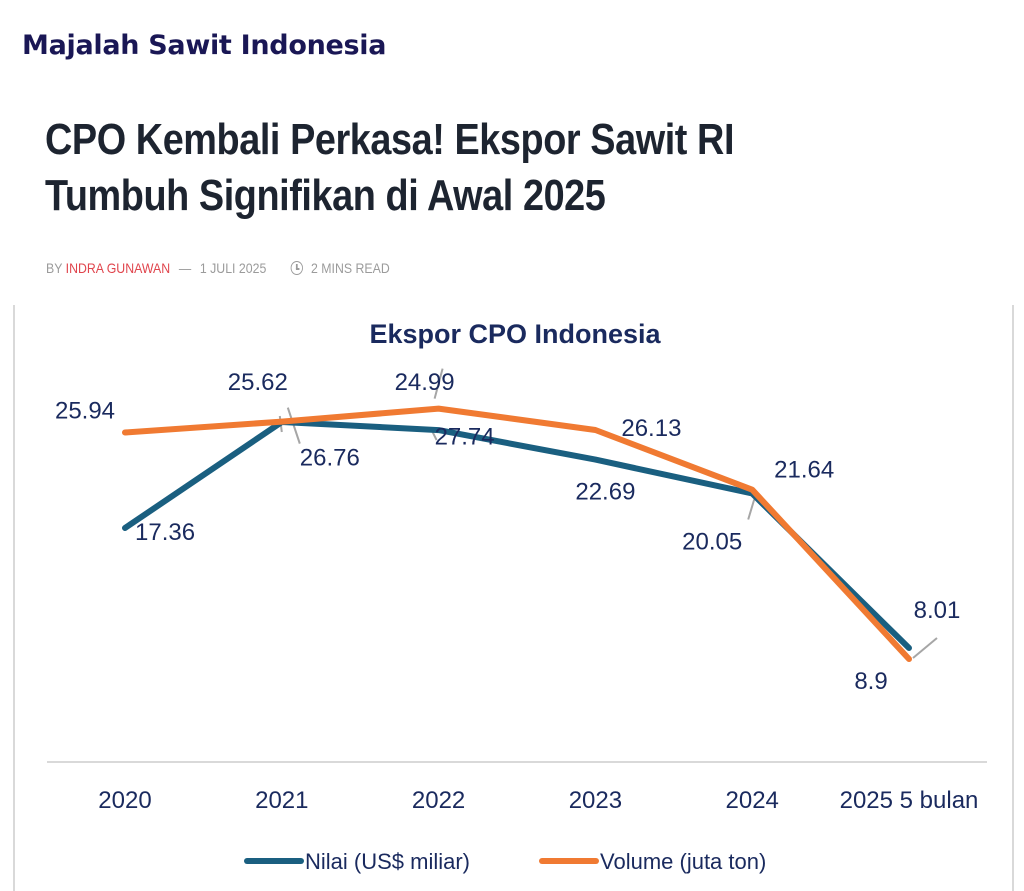 This screenshot has width=1024, height=891. What do you see at coordinates (683, 861) in the screenshot?
I see `legend-label: Volume (juta ton)` at bounding box center [683, 861].